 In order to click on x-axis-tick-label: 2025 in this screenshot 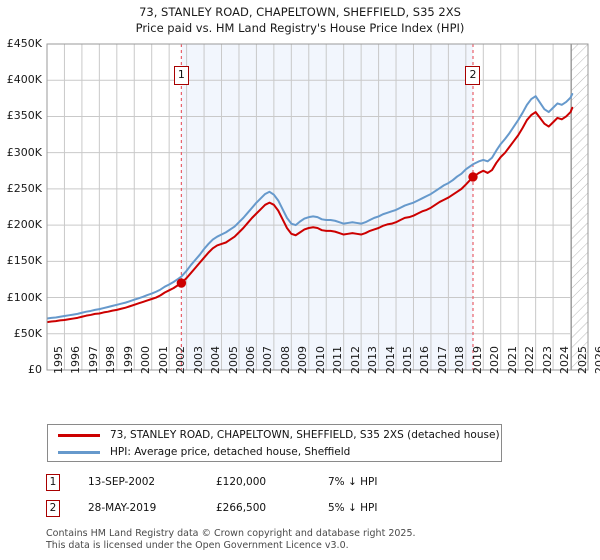, I will do `click(582, 360)`.